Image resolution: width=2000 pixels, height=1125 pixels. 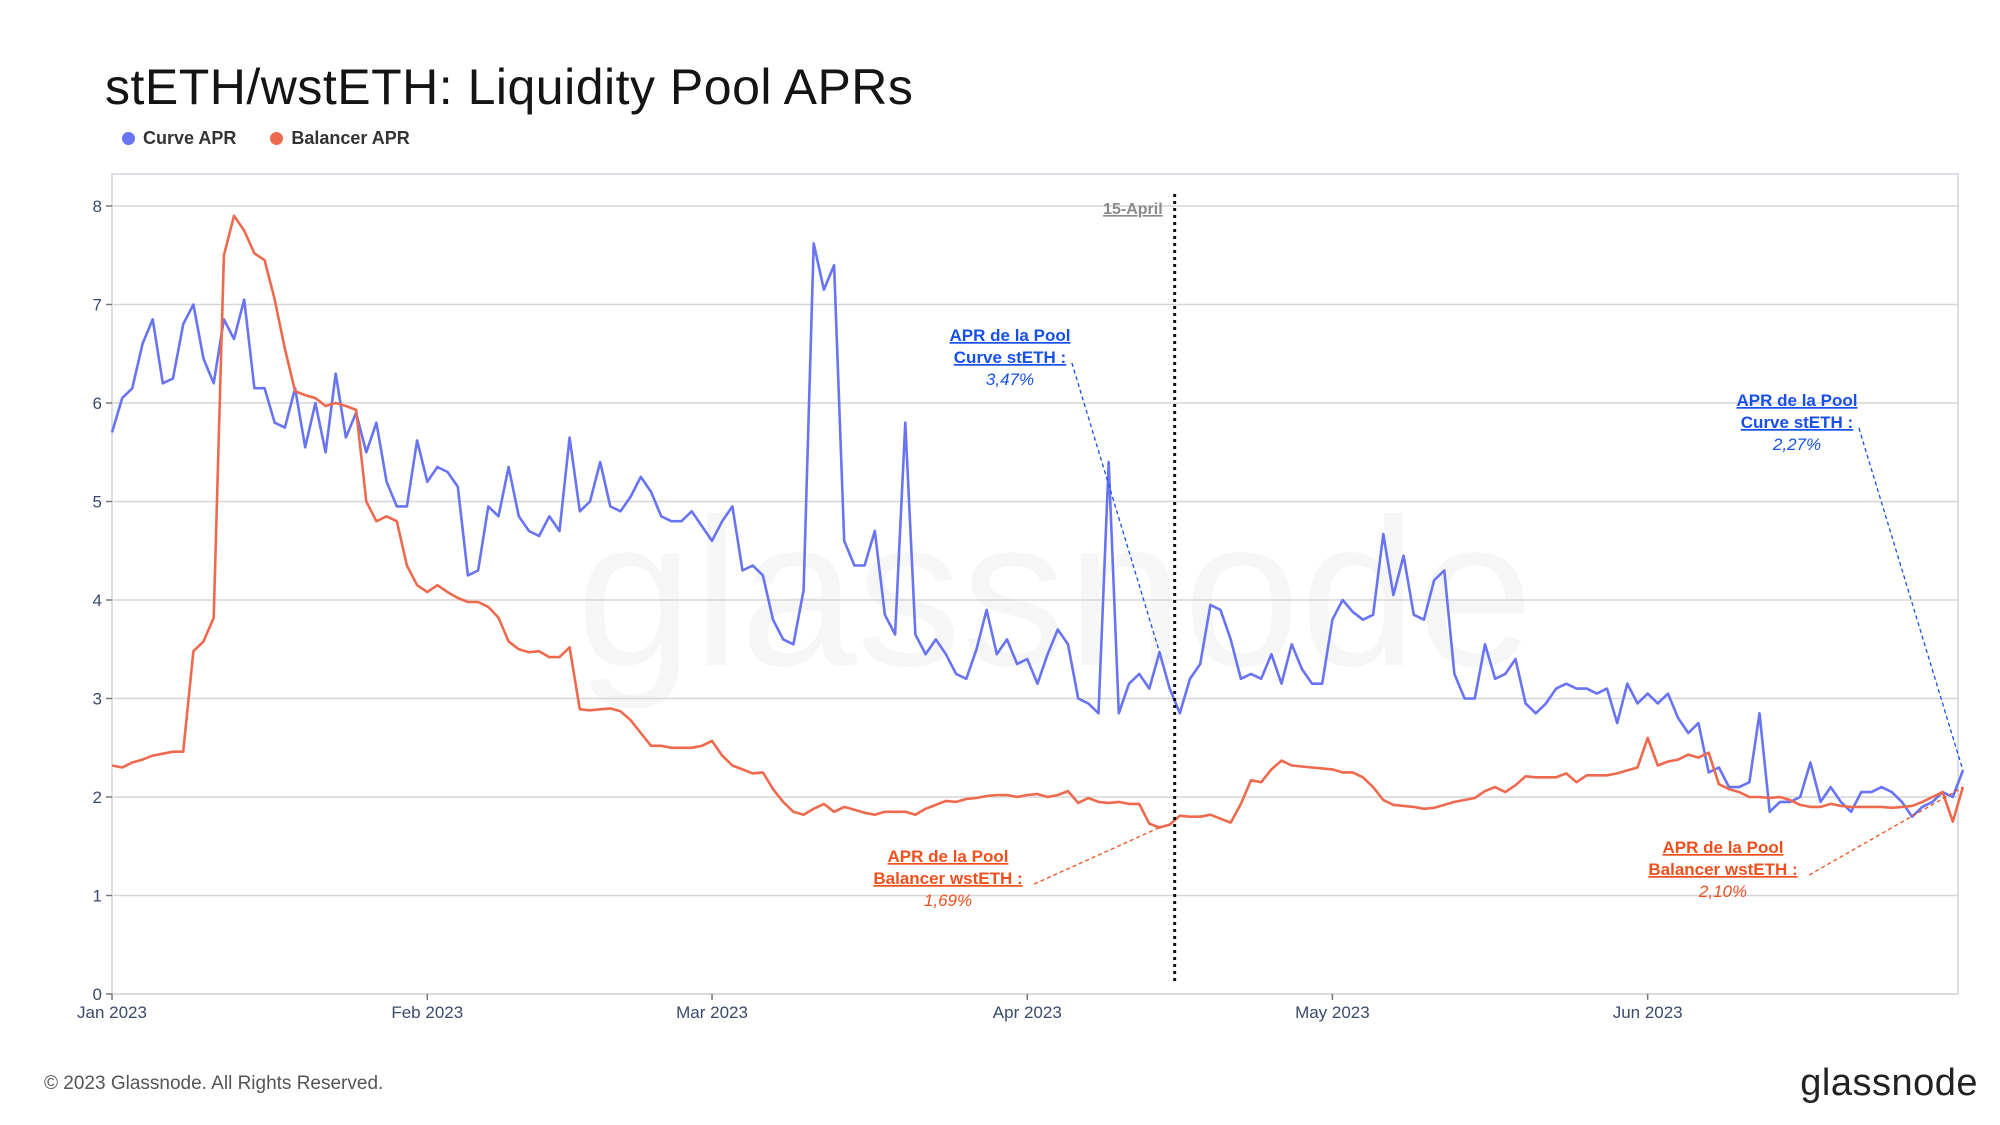 I want to click on annotation-value: 2,27%, so click(x=1796, y=444).